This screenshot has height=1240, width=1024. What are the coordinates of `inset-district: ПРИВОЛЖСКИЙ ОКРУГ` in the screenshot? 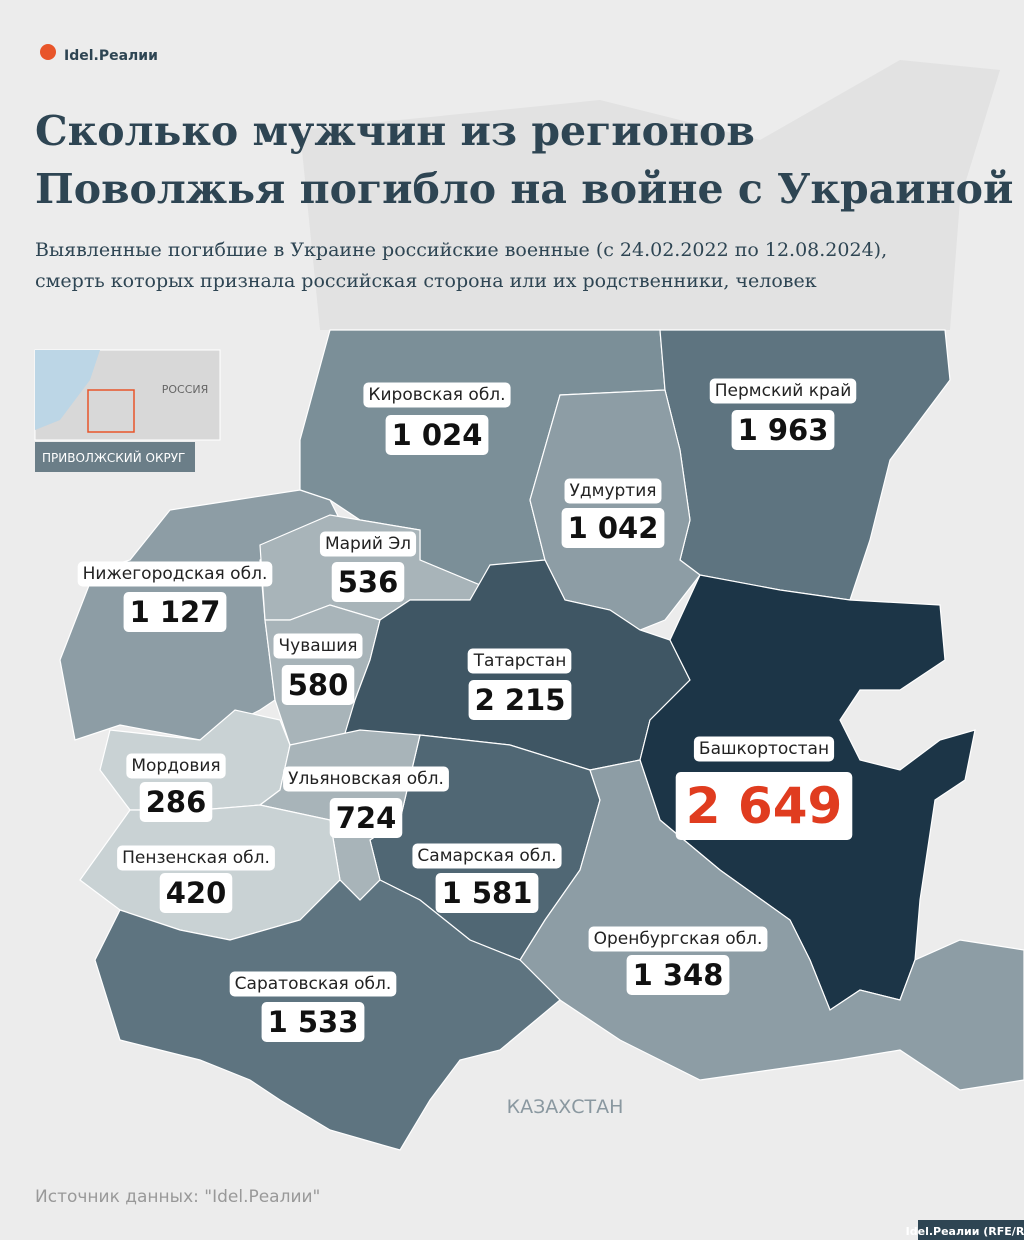 It's located at (113, 457).